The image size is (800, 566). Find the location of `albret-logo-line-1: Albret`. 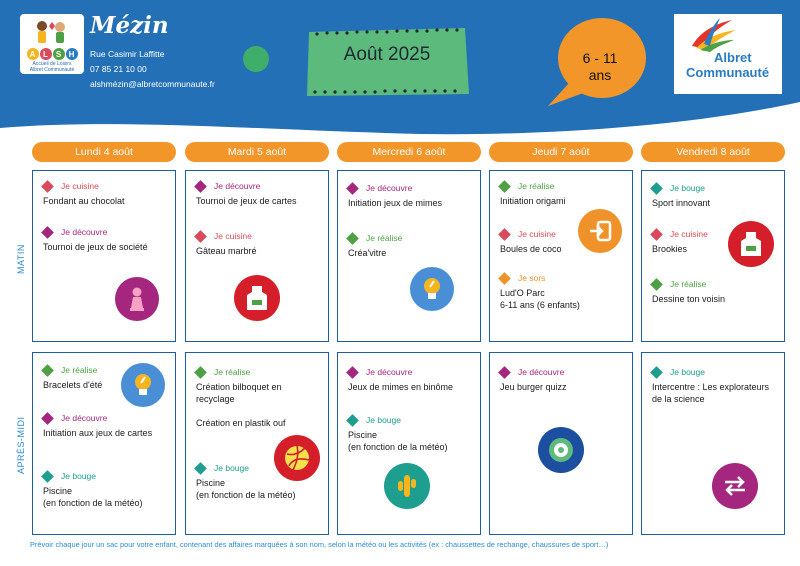

albret-logo-line-1: Albret is located at coordinates (733, 57).